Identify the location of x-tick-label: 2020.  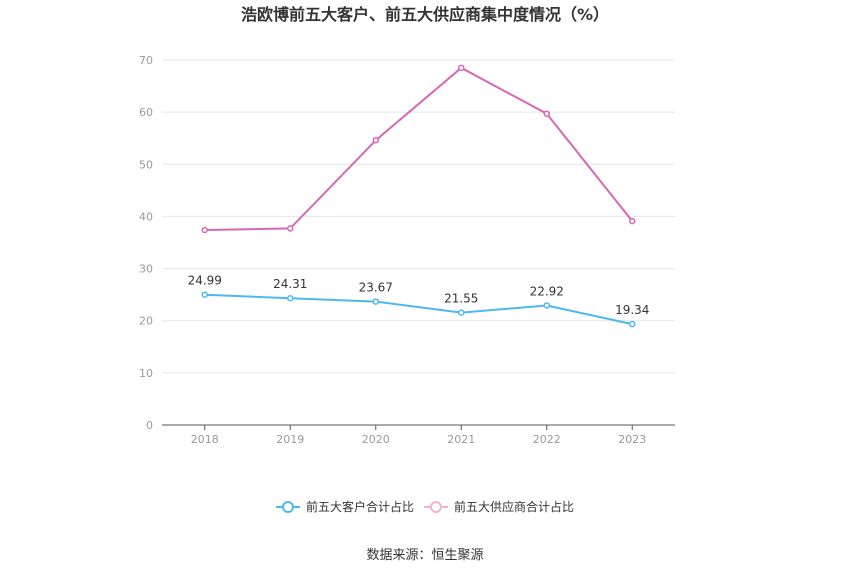
(376, 439).